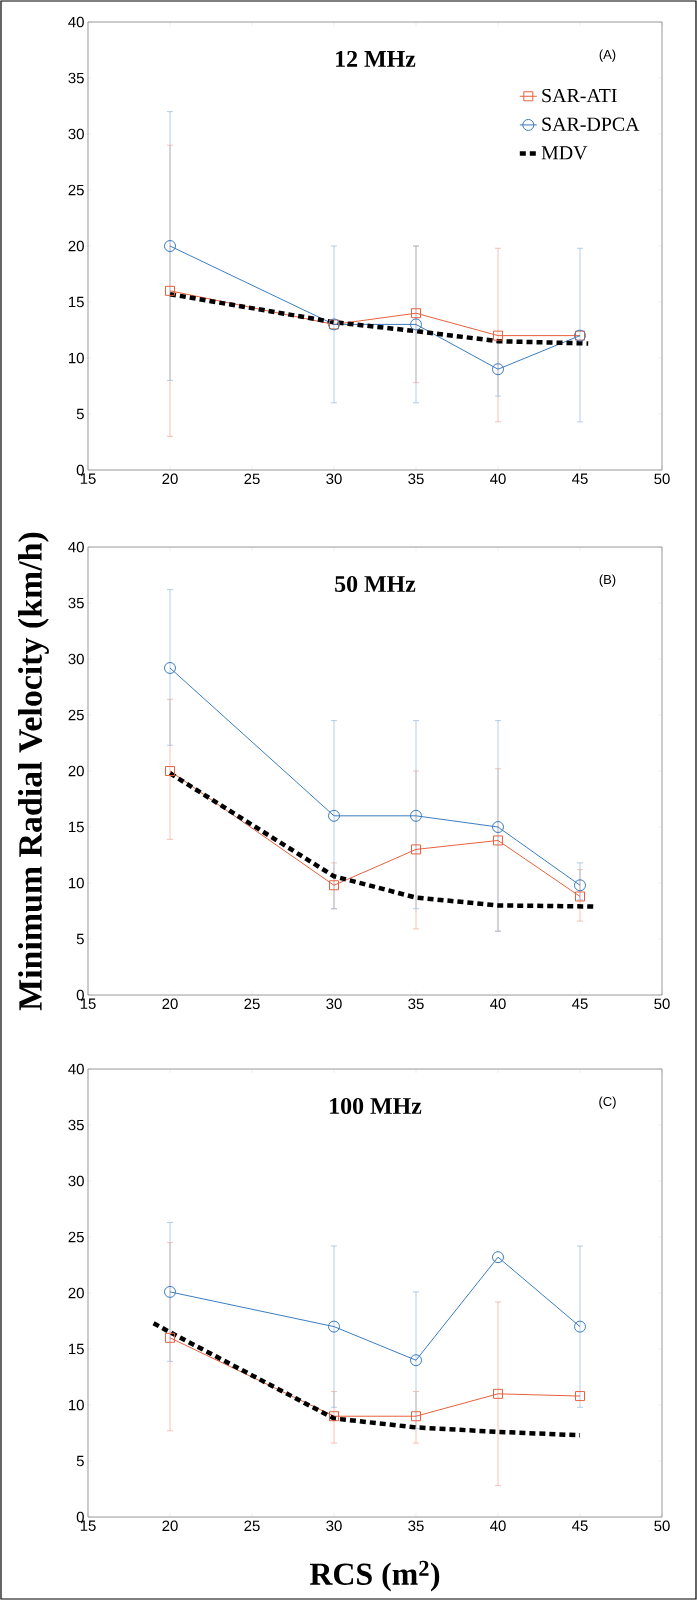  What do you see at coordinates (607, 55) in the screenshot?
I see `annotation: (A)` at bounding box center [607, 55].